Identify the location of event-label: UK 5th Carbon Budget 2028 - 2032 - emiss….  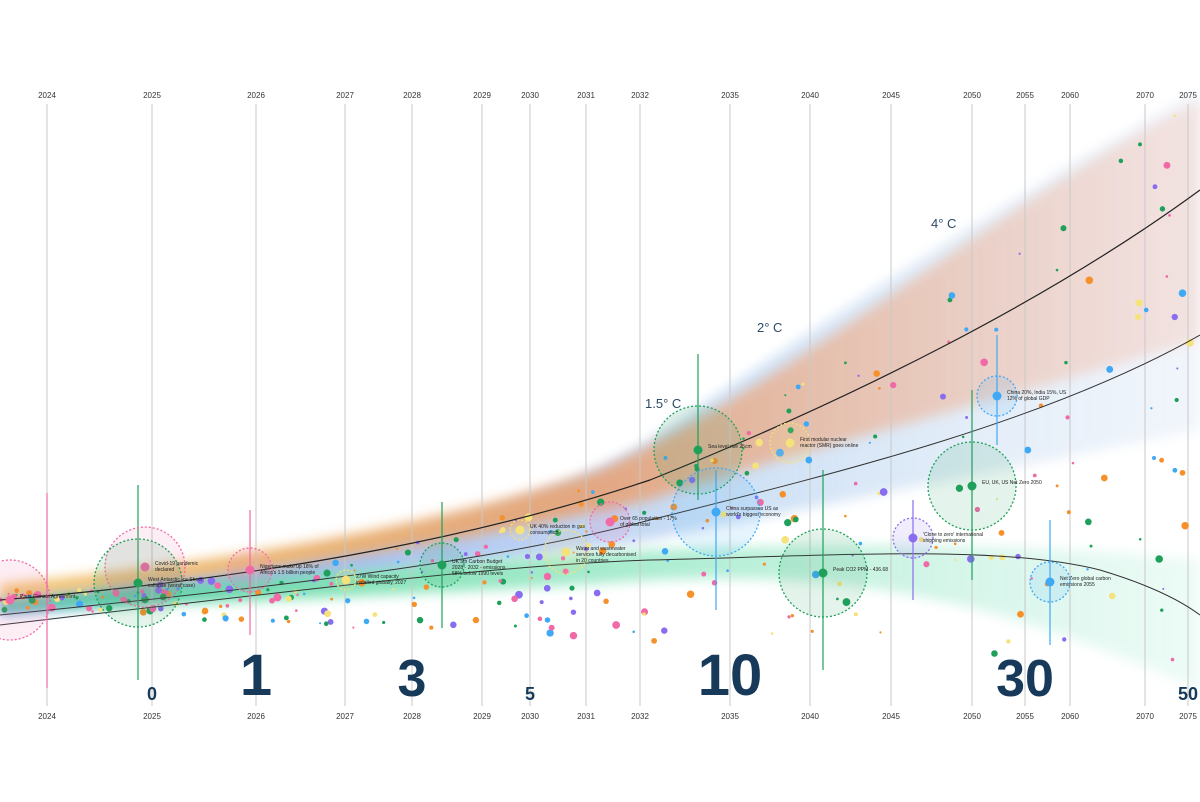
(479, 568).